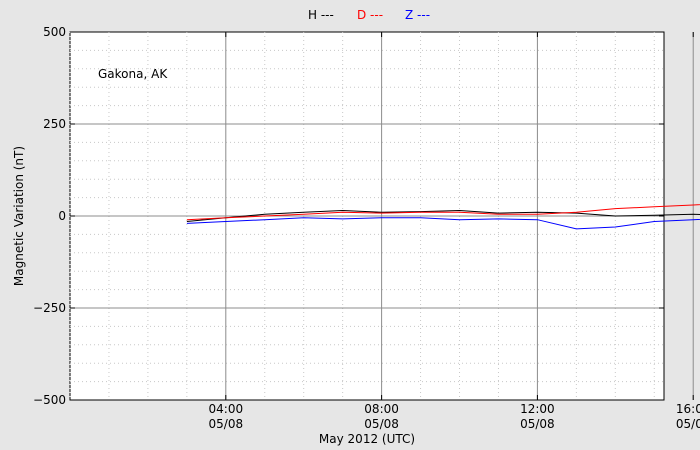 This screenshot has height=450, width=700. I want to click on x-axis-label: May 2012 (UTC), so click(367, 439).